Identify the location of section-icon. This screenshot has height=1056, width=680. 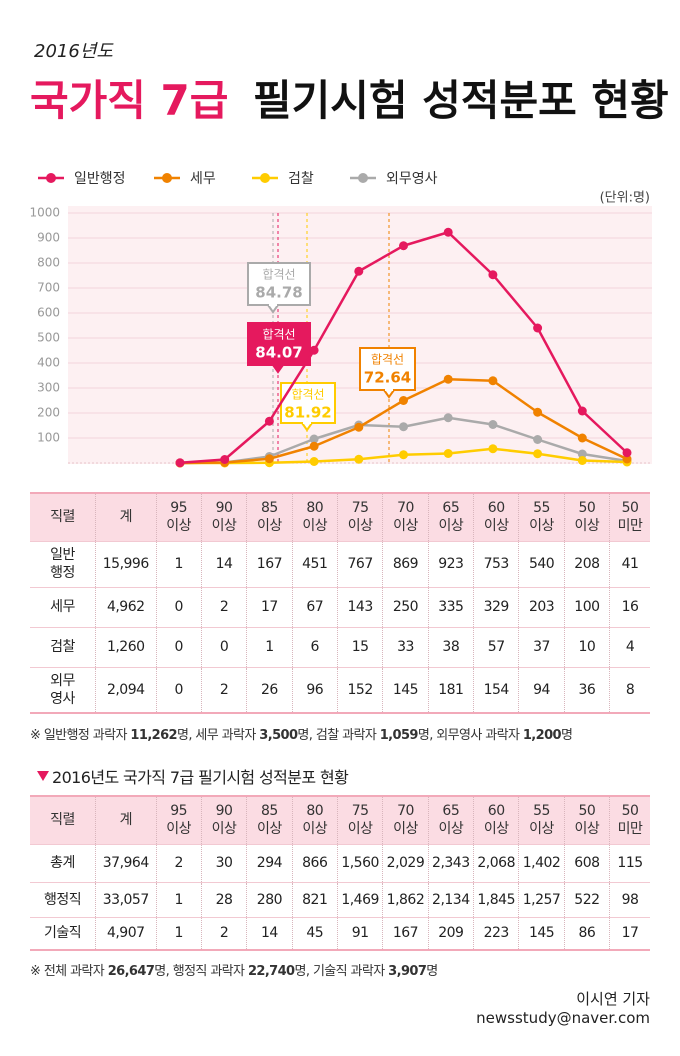
(43, 774).